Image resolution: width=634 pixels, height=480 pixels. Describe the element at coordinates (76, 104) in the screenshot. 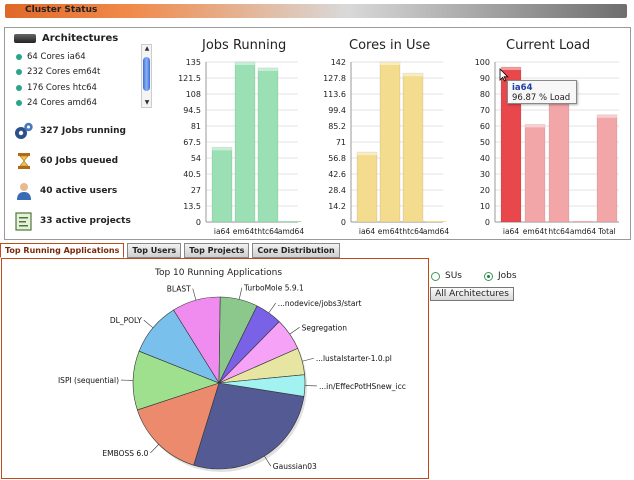

I see `list-item: 24 Cores amd64` at that location.